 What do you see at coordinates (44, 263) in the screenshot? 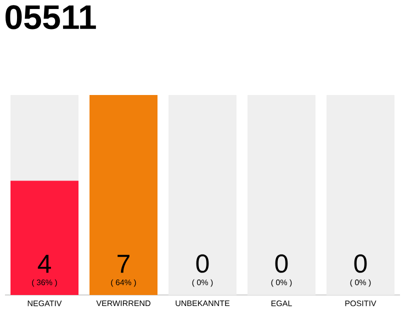
I see `data-label: 4` at bounding box center [44, 263].